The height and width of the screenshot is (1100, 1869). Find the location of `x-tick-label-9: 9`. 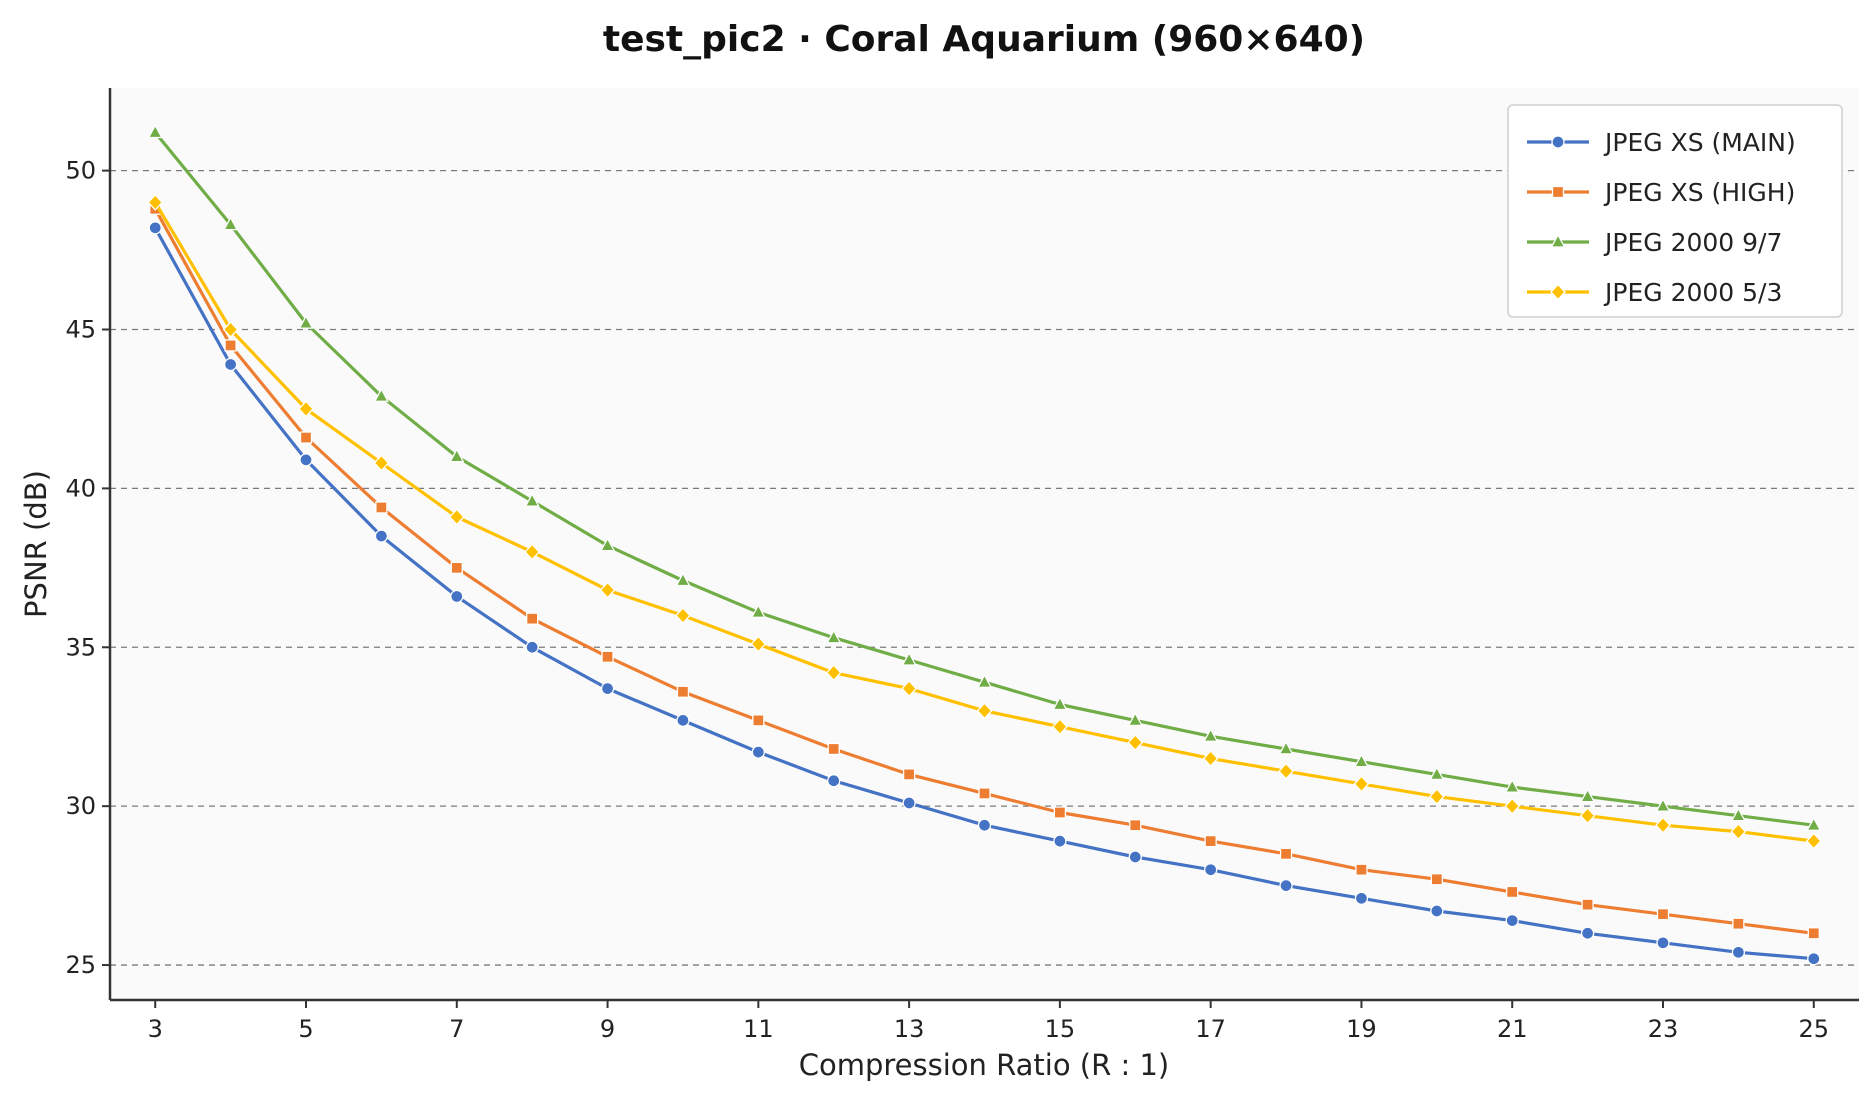

x-tick-label-9: 9 is located at coordinates (607, 1029).